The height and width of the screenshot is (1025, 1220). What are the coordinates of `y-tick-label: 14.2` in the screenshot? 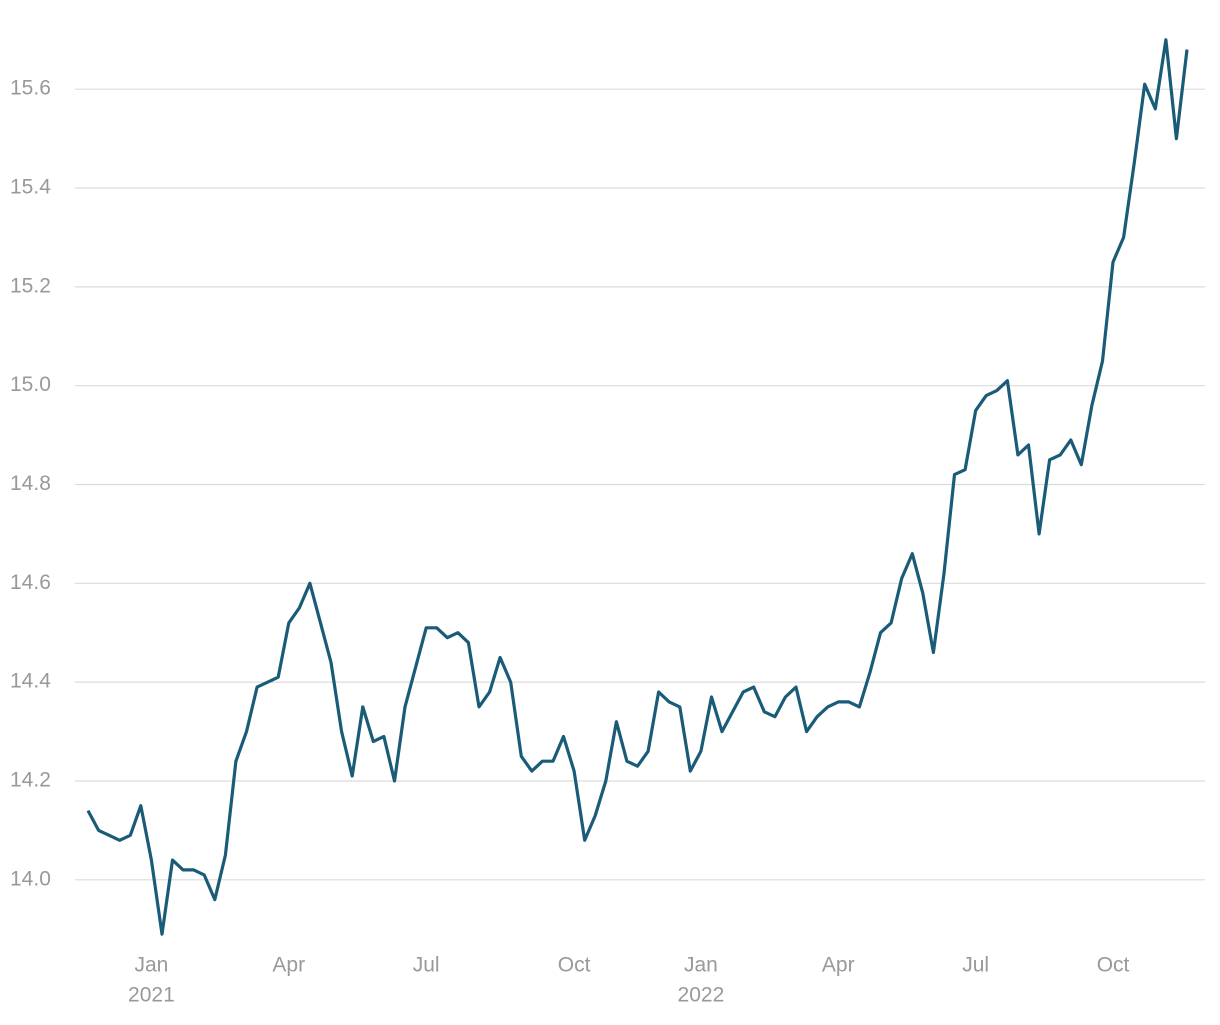 It's located at (30, 780).